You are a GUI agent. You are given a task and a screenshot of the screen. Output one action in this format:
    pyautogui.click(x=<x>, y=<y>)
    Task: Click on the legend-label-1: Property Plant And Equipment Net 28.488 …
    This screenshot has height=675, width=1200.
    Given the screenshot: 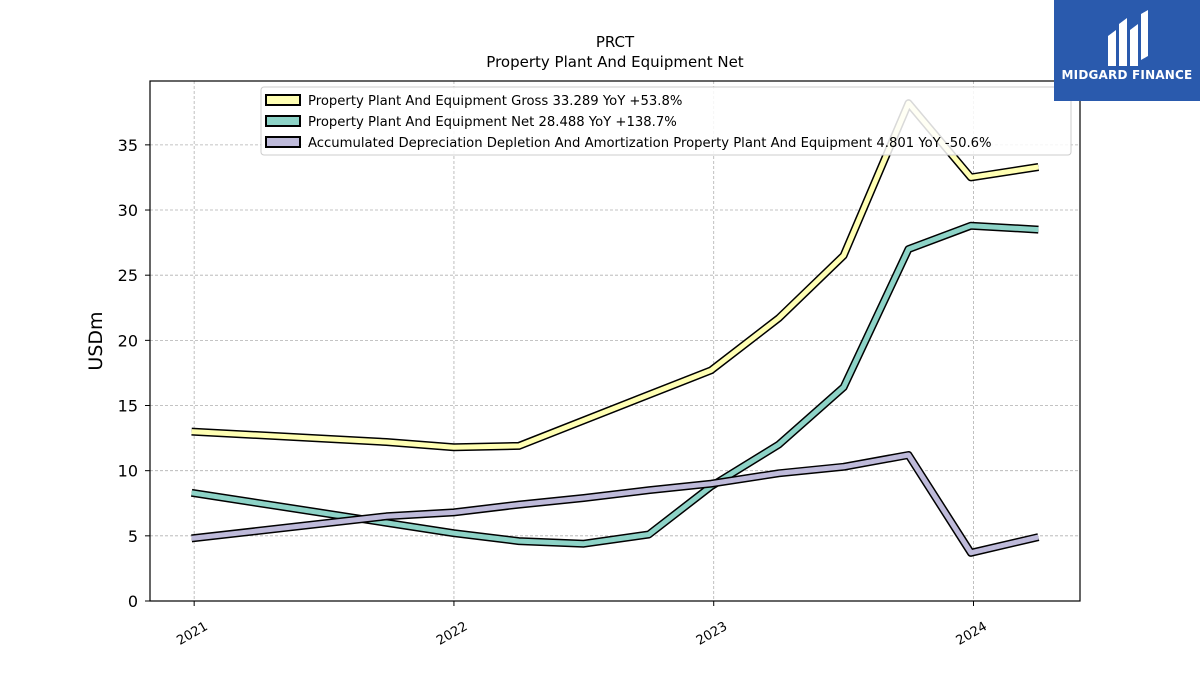 What is the action you would take?
    pyautogui.click(x=492, y=122)
    